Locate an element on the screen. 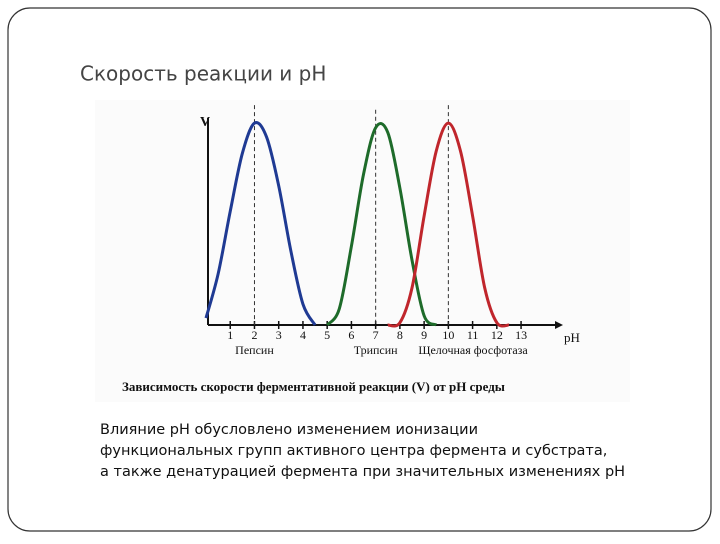  legend-label: Трипсин is located at coordinates (376, 350).